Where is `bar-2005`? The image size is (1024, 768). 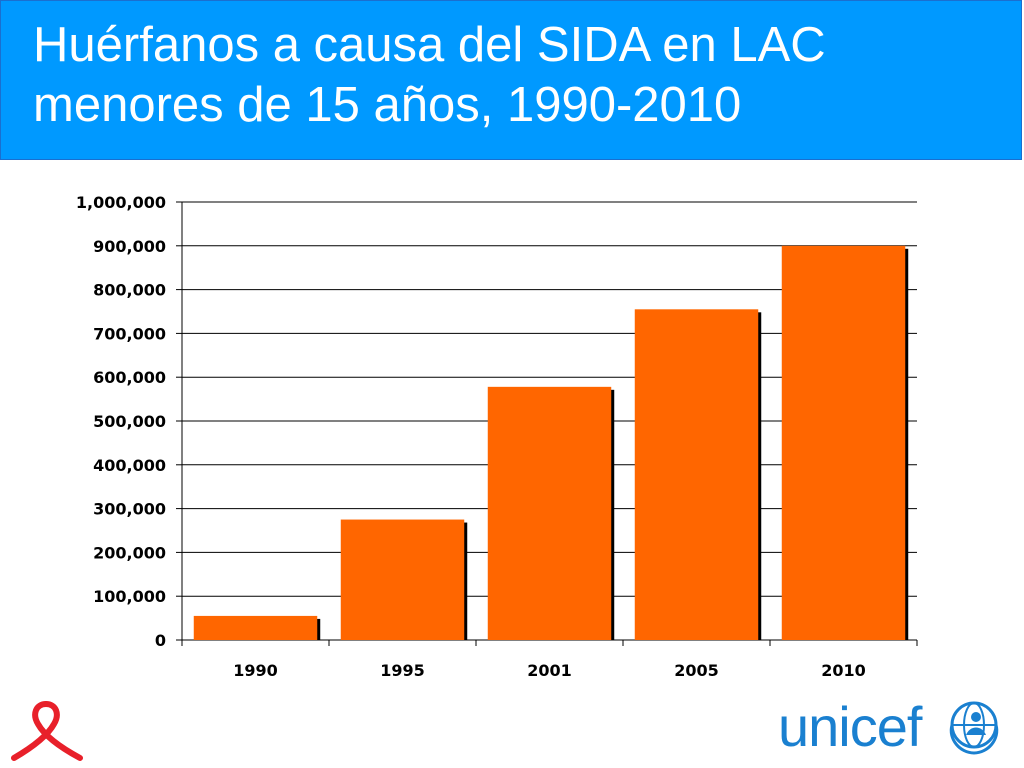
bar-2005 is located at coordinates (696, 474).